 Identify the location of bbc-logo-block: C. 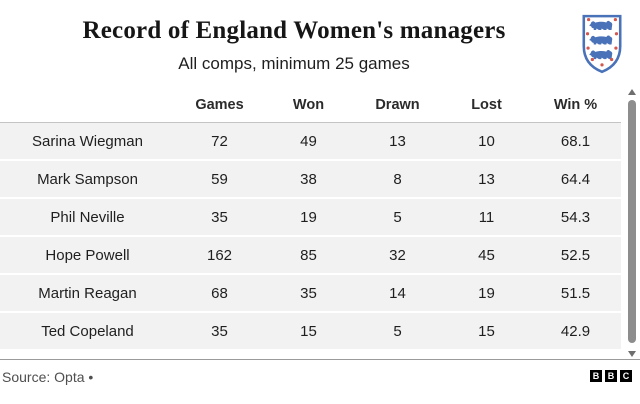
(626, 376).